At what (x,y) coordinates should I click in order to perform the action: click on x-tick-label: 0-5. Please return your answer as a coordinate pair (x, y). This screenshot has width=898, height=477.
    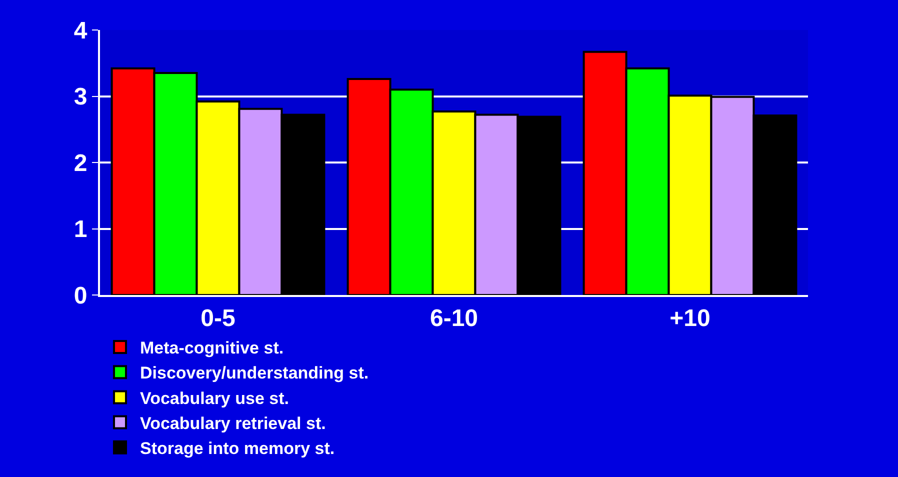
    Looking at the image, I should click on (218, 318).